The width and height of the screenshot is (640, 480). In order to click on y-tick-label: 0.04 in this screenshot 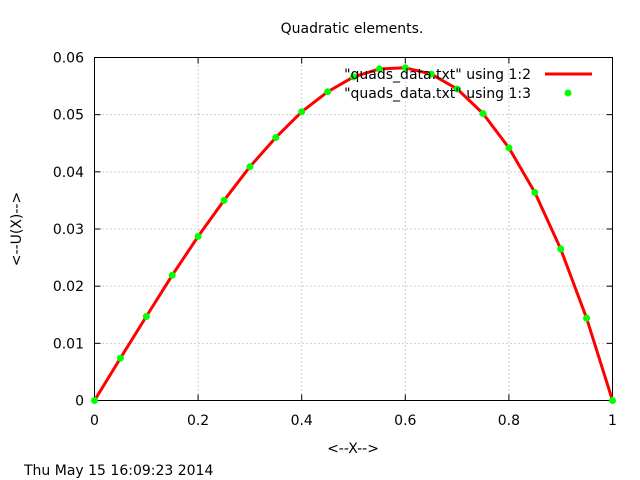, I will do `click(68, 173)`.